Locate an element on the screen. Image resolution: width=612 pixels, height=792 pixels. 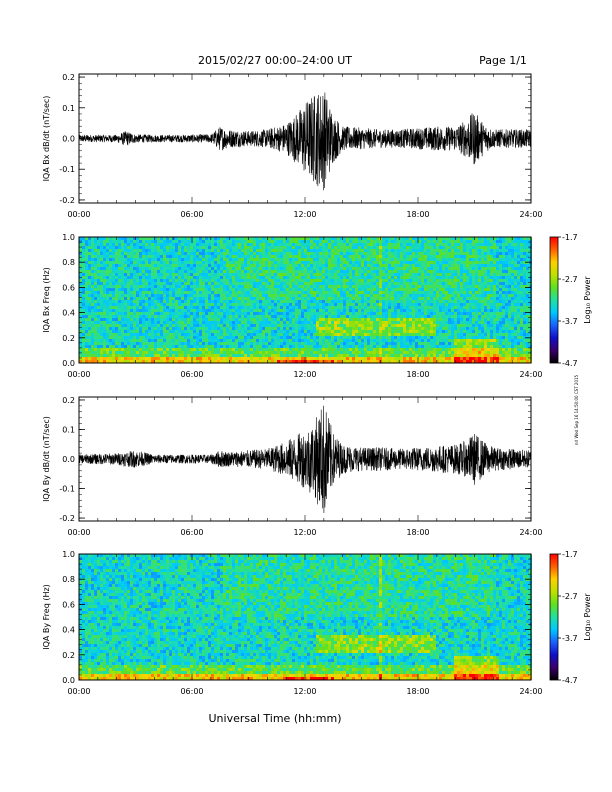
y-axis-label: IQA By Freq (Hz) is located at coordinates (46, 617).